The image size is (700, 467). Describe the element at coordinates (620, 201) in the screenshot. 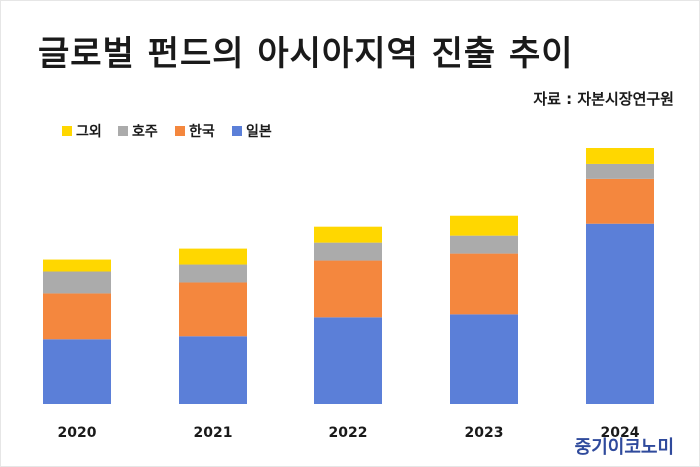

I see `bar-segment-2024-한국` at that location.